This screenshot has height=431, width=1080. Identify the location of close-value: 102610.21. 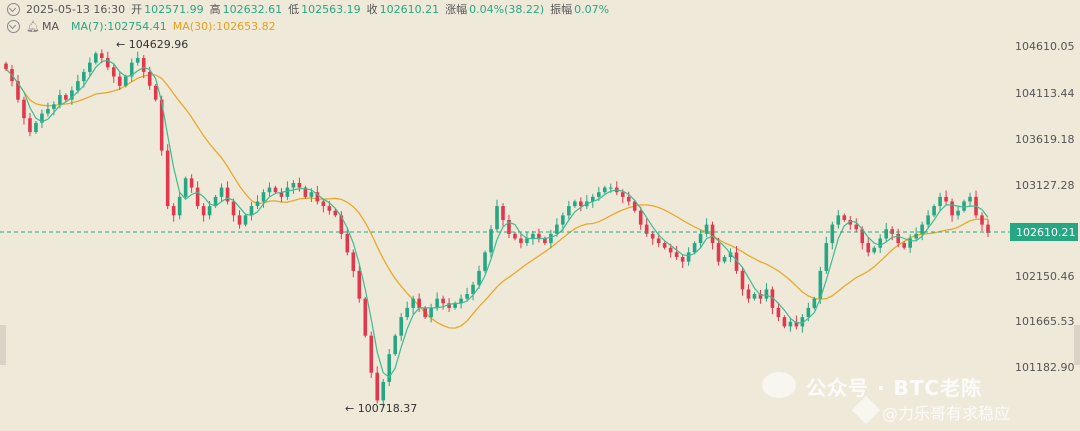
(409, 9).